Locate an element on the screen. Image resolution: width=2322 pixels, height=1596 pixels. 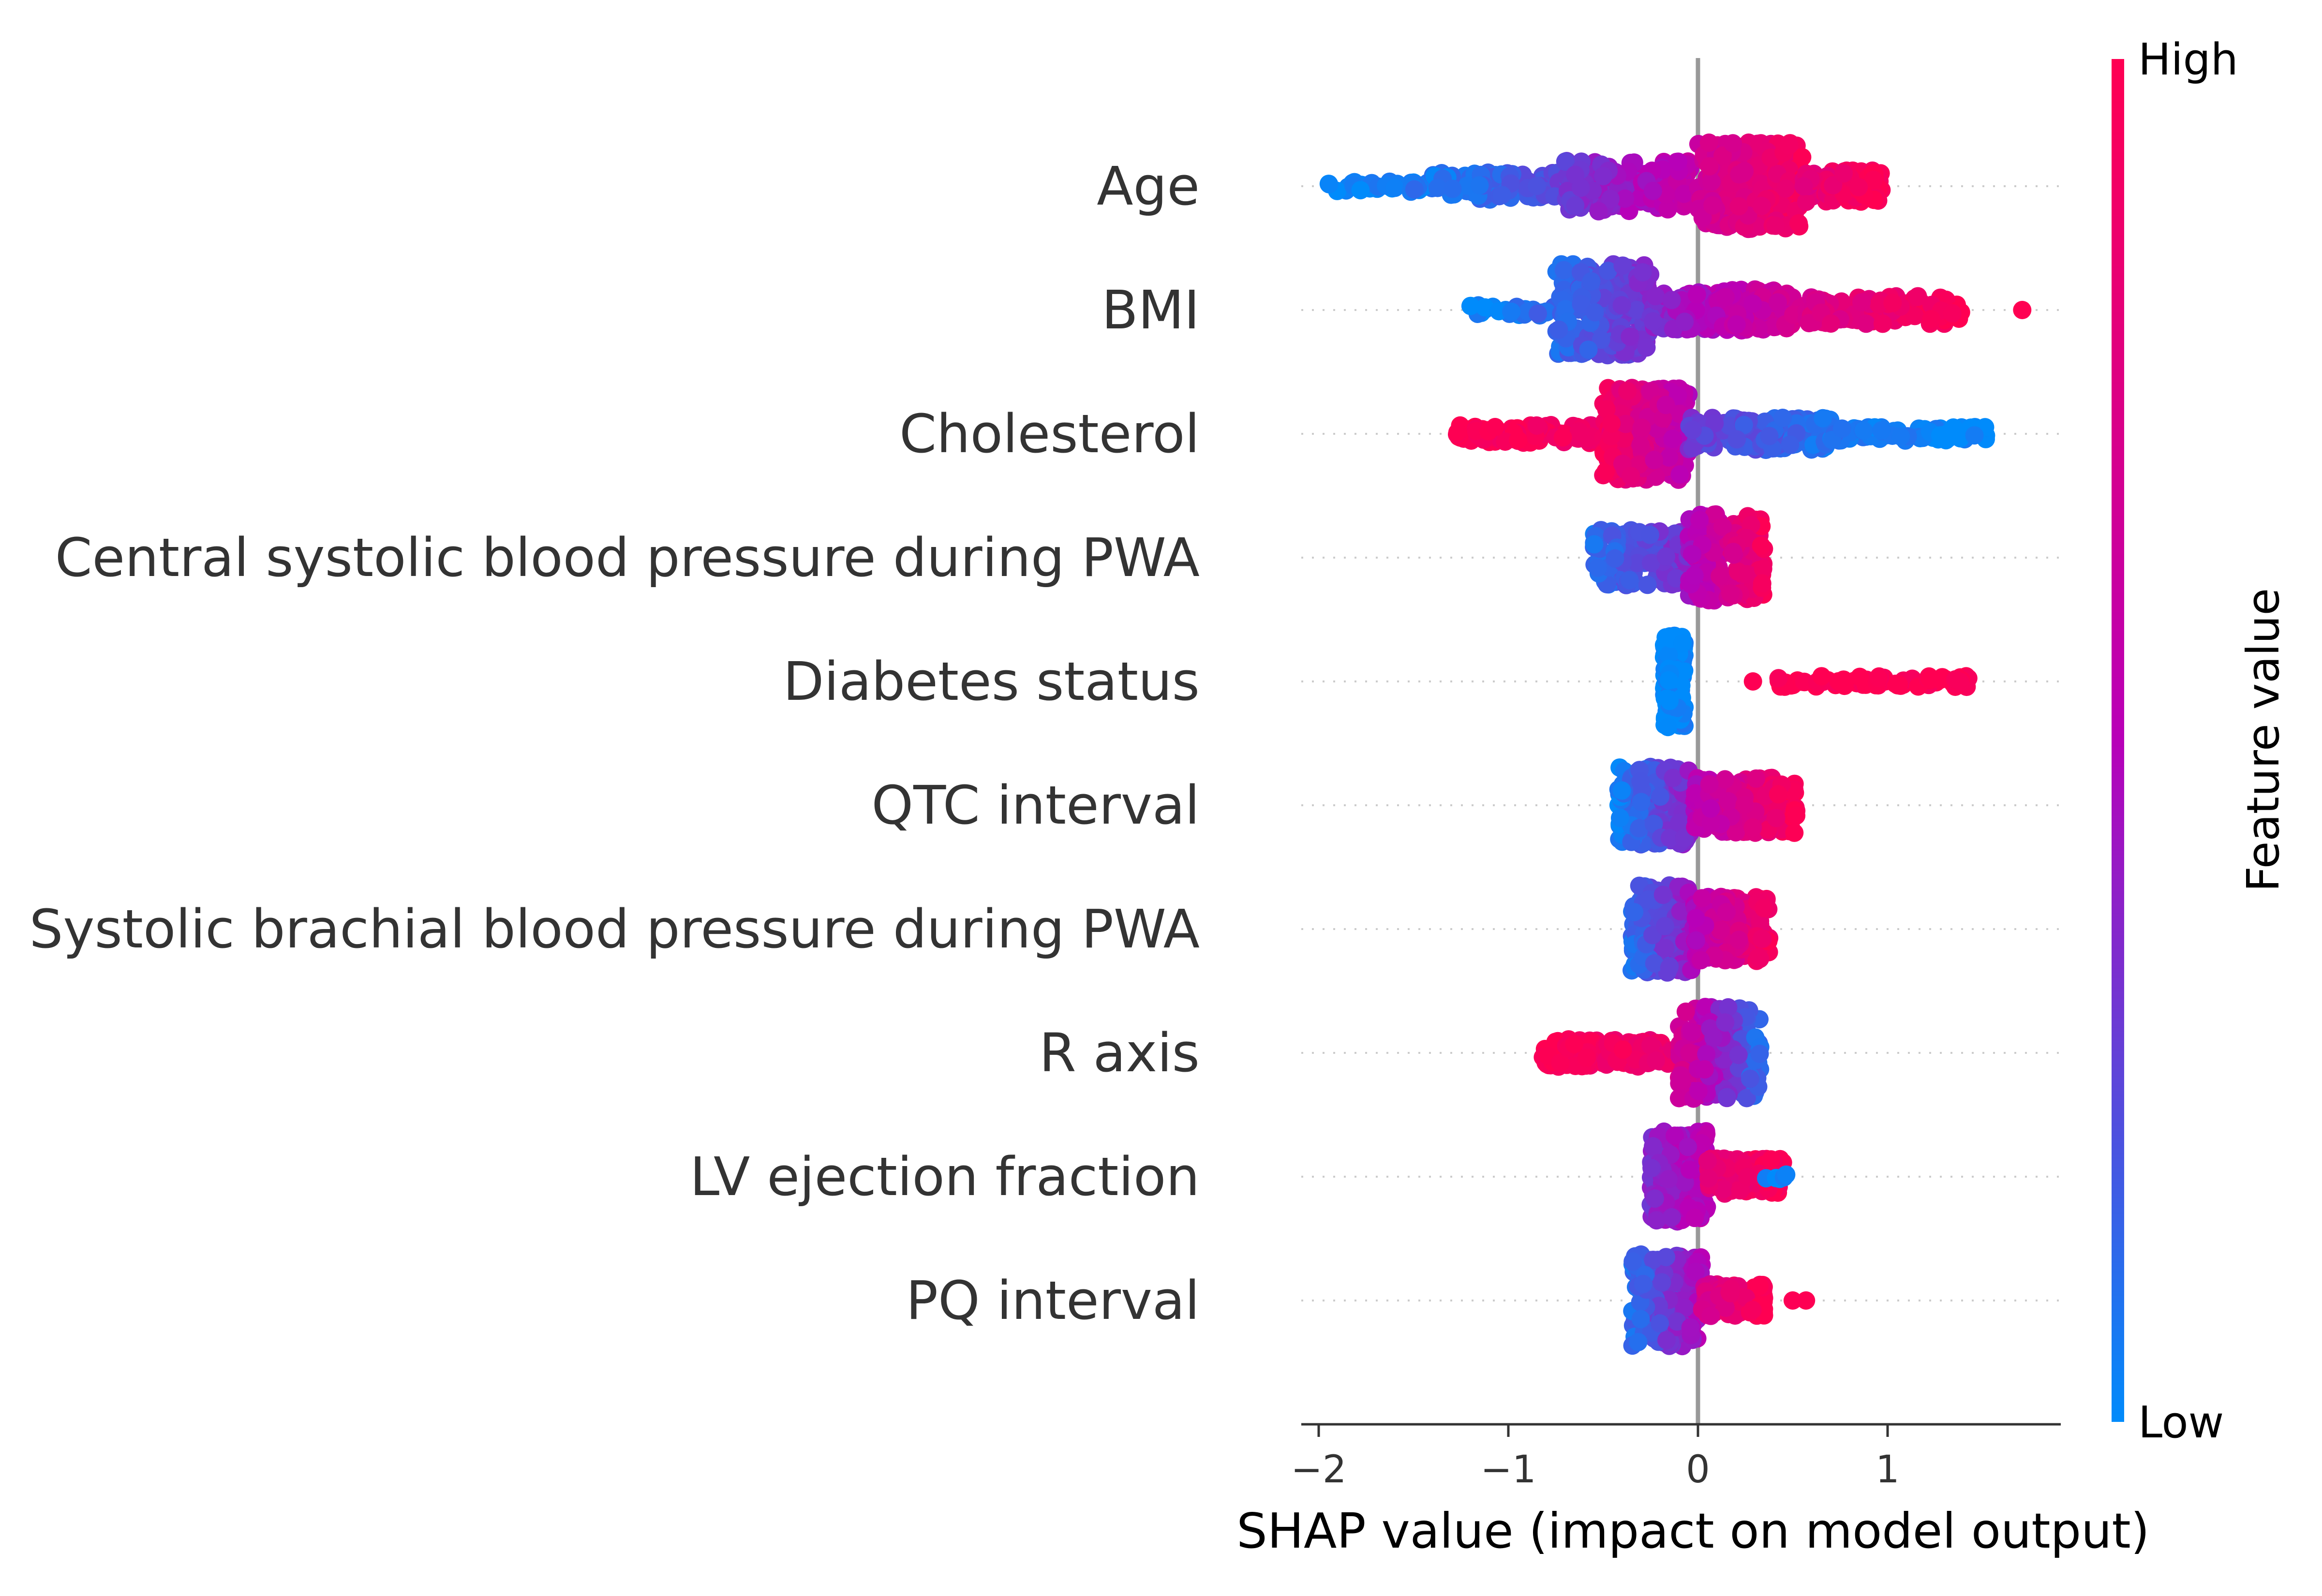
feature-label: Cholesterol is located at coordinates (1049, 434).